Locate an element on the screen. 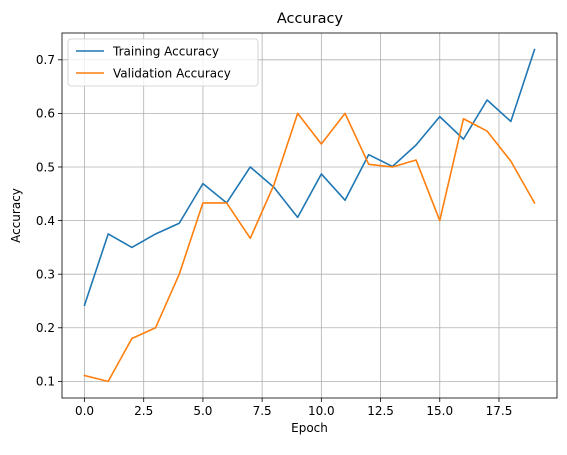 This screenshot has height=455, width=567. x-axis-label: Epoch is located at coordinates (309, 428).